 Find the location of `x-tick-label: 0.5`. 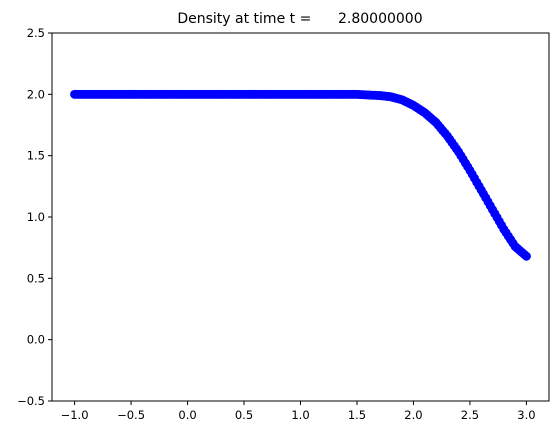

x-tick-label: 0.5 is located at coordinates (244, 415).